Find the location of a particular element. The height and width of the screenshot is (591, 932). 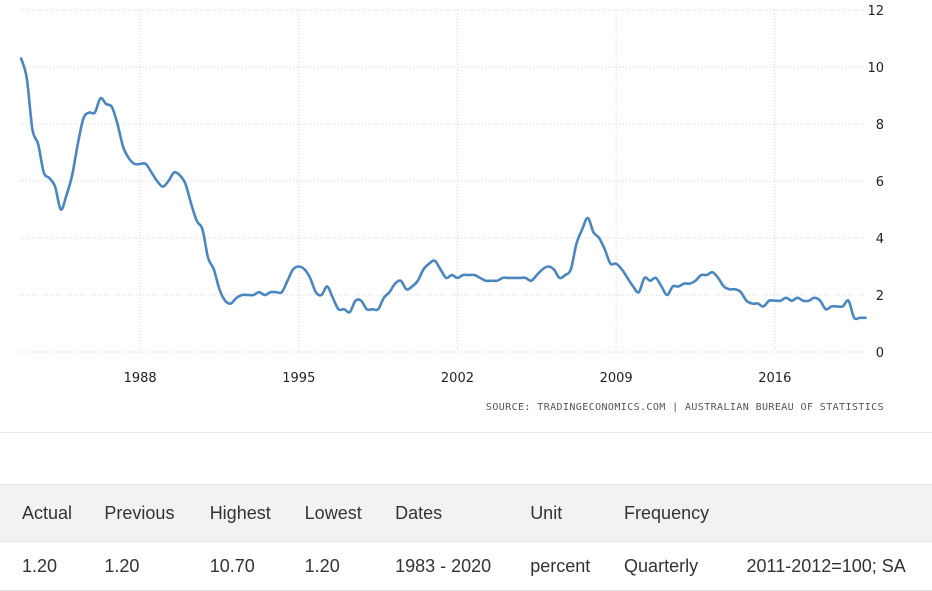

y-tick-label: 12 is located at coordinates (875, 11).